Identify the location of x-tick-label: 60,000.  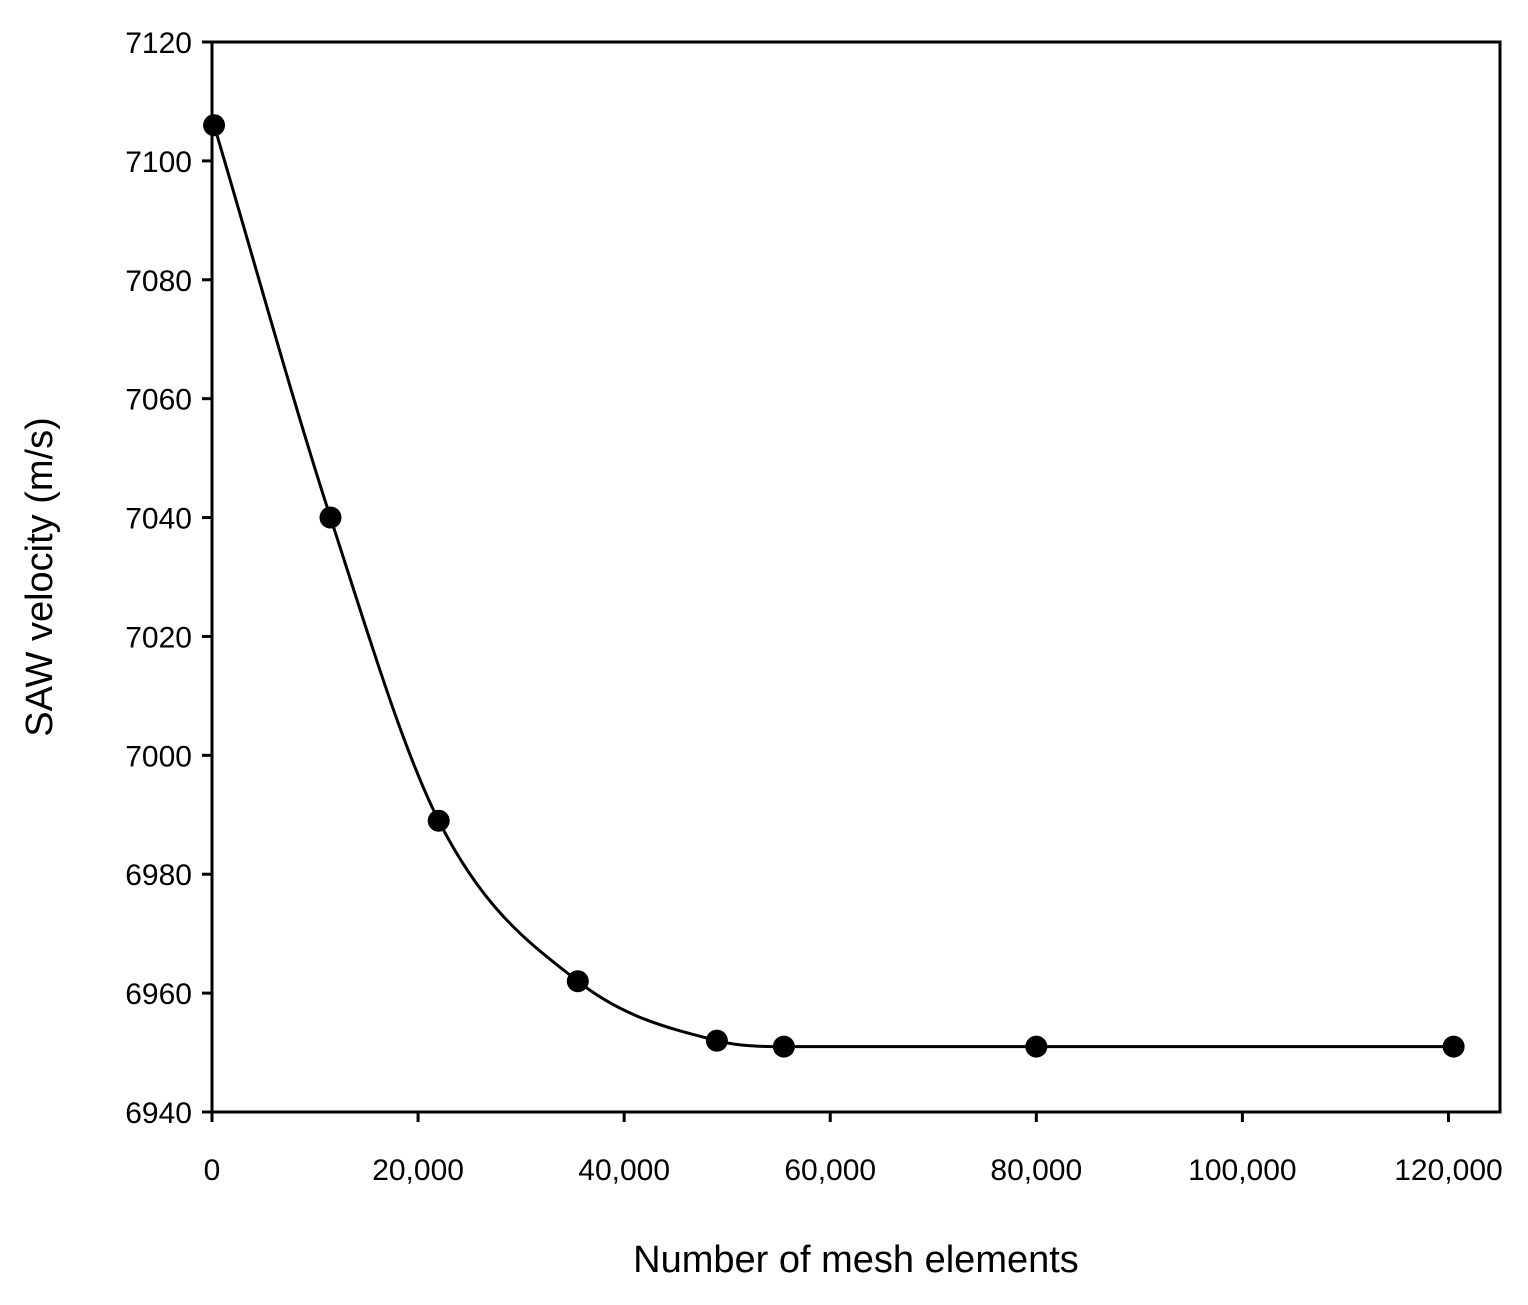
(830, 1170).